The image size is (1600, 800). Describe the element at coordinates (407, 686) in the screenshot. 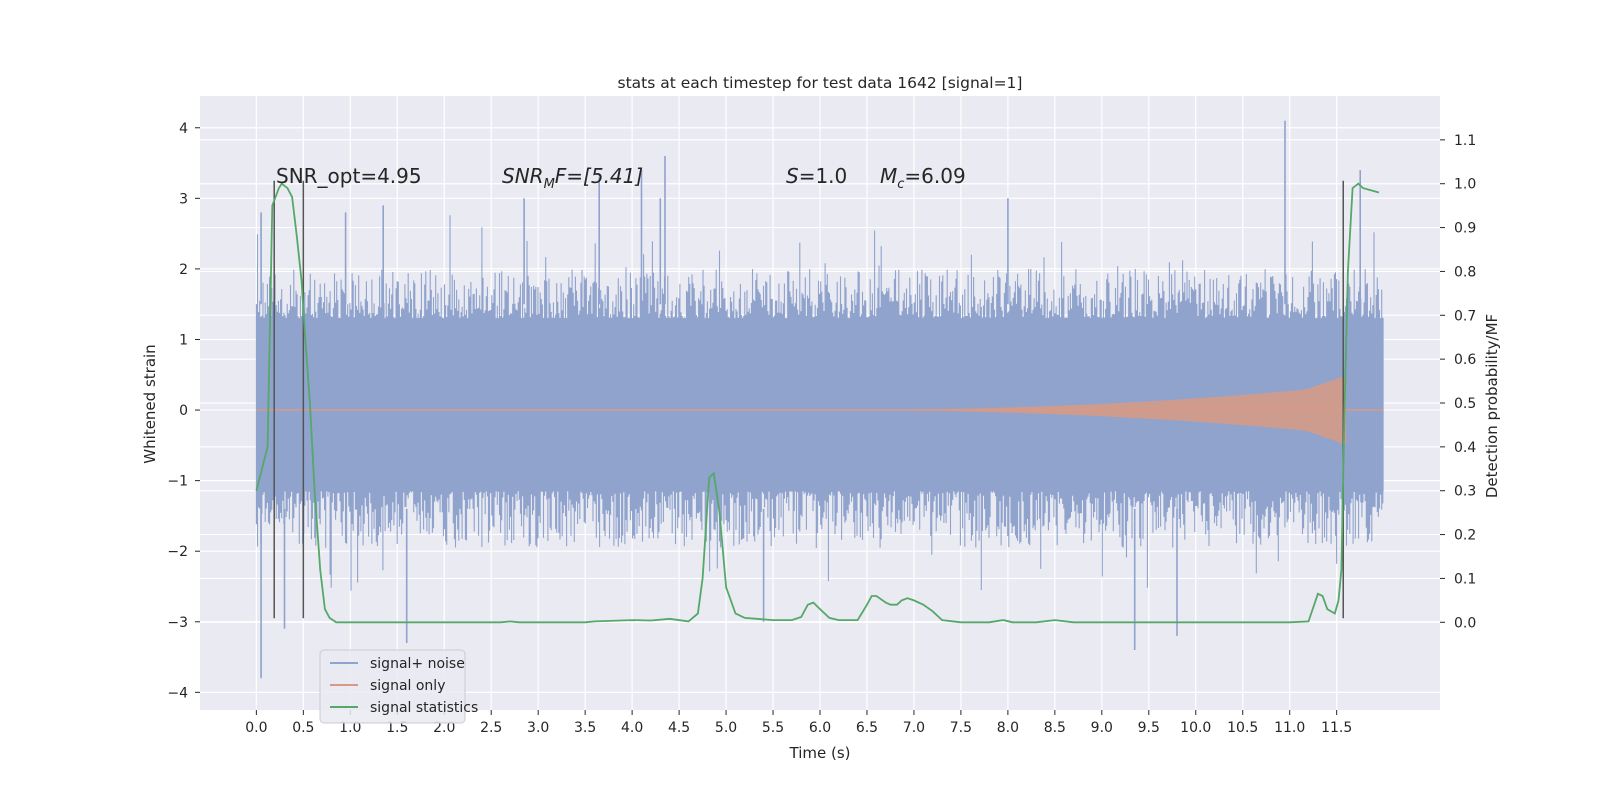

I see `legend-label-signal-only: signal only` at that location.